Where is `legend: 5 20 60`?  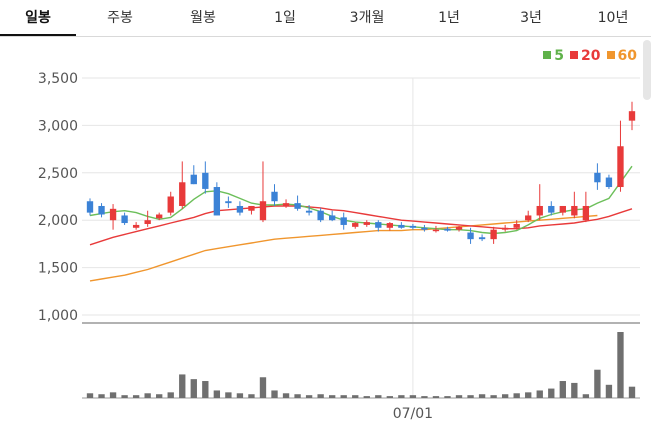 legend: 5 20 60 is located at coordinates (587, 56).